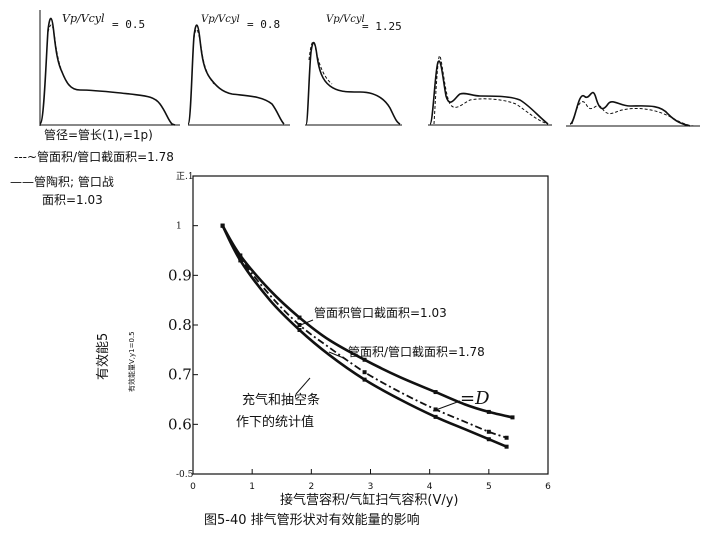 This screenshot has height=534, width=706. I want to click on ratio-label-1-value: = 0.5, so click(128, 24).